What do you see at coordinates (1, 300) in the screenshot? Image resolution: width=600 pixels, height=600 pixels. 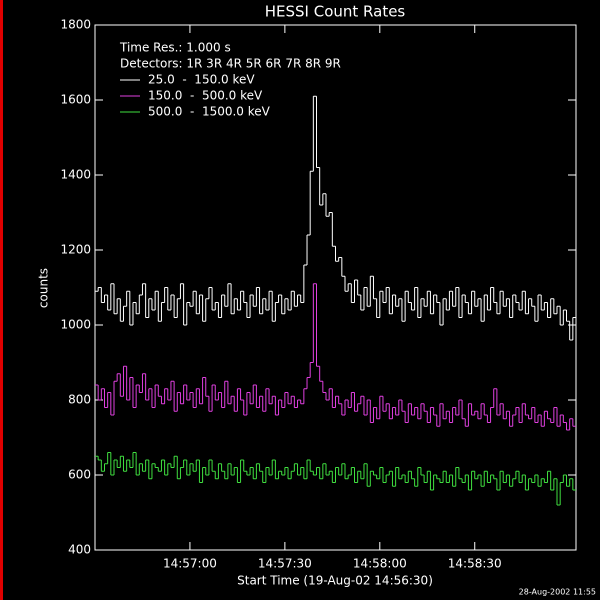 I see `window-edge` at bounding box center [1, 300].